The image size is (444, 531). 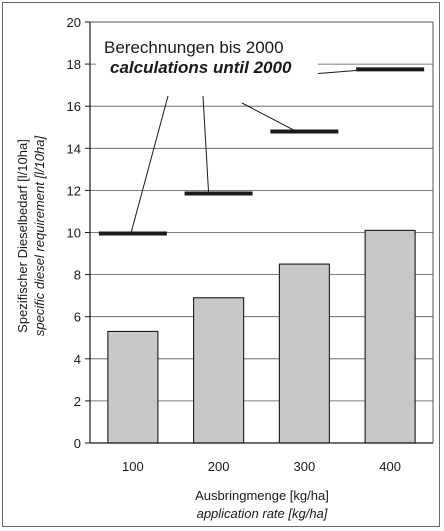 I want to click on y-tick-label: 10, so click(x=74, y=233).